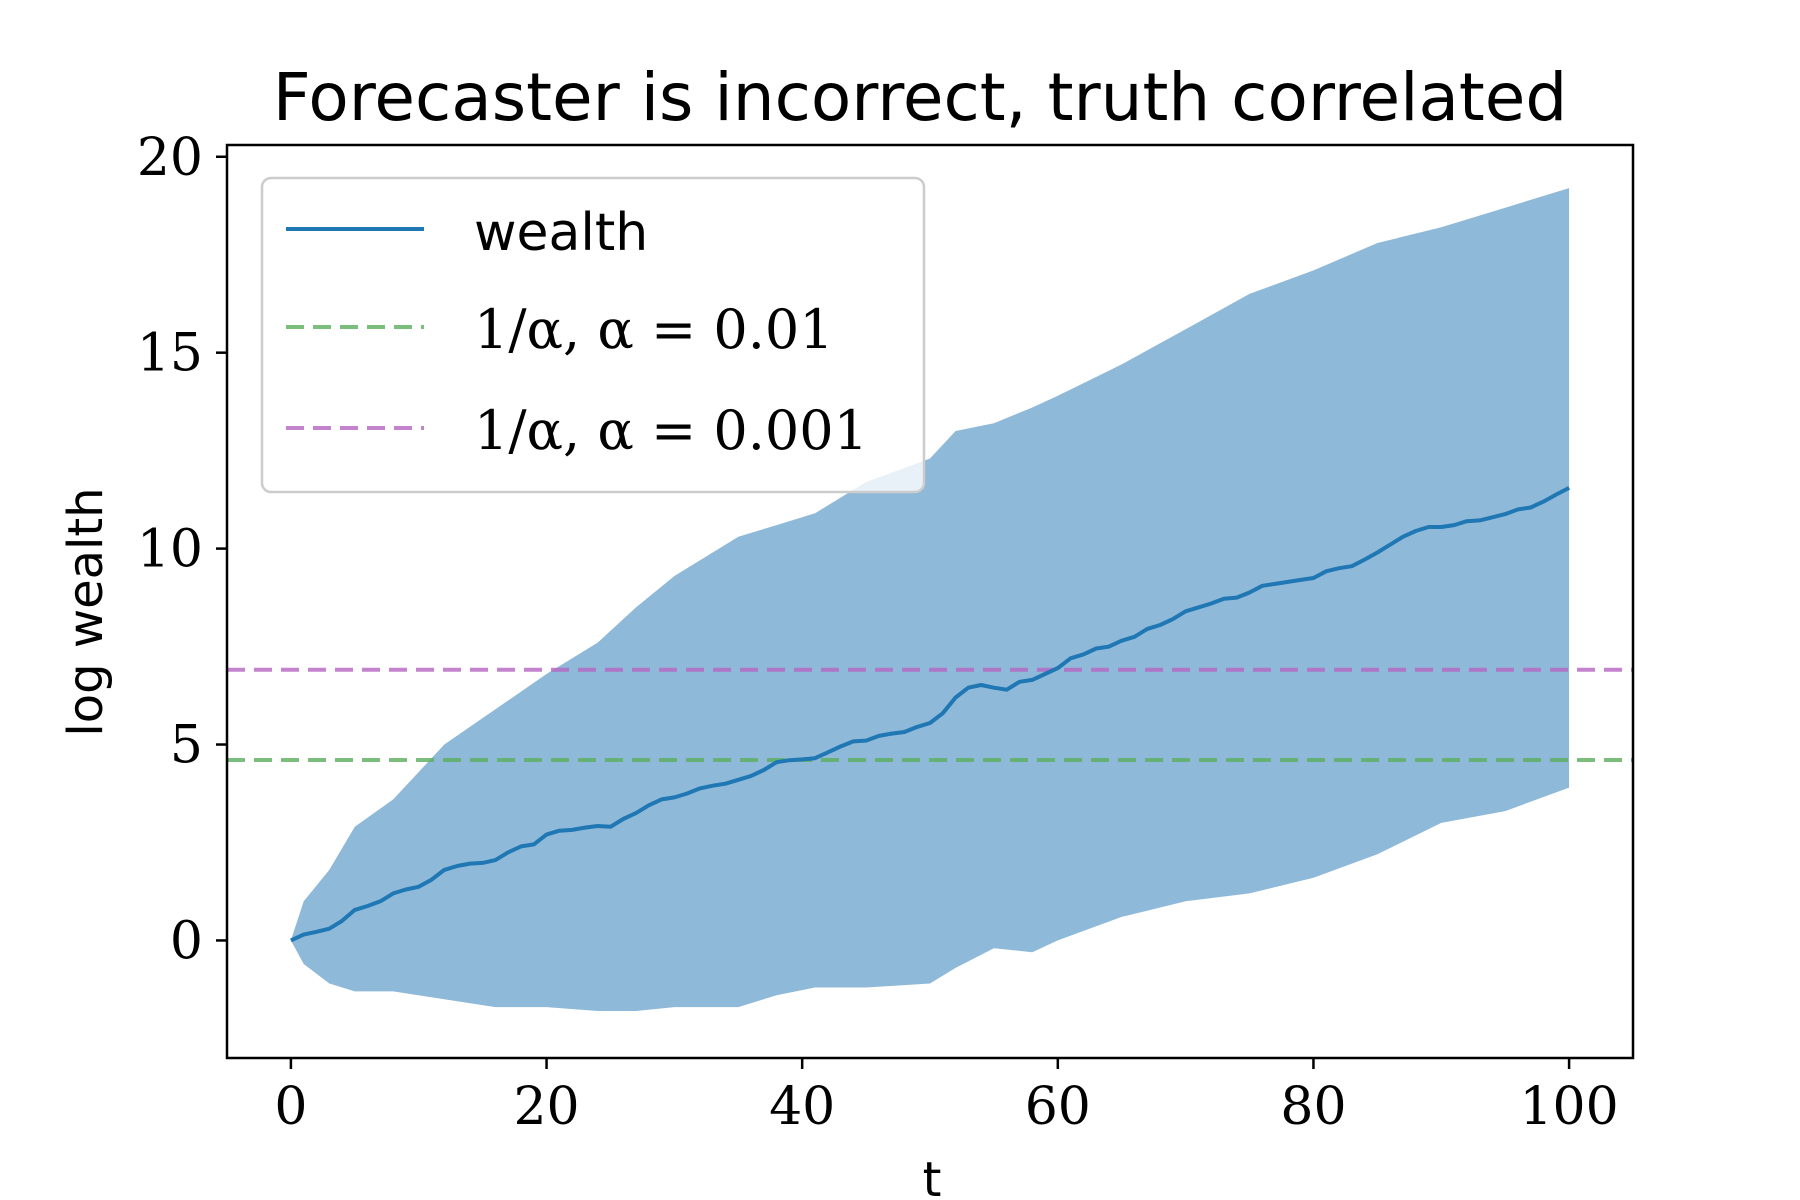 The height and width of the screenshot is (1200, 1800). What do you see at coordinates (1313, 1107) in the screenshot?
I see `x-tick-label: 80` at bounding box center [1313, 1107].